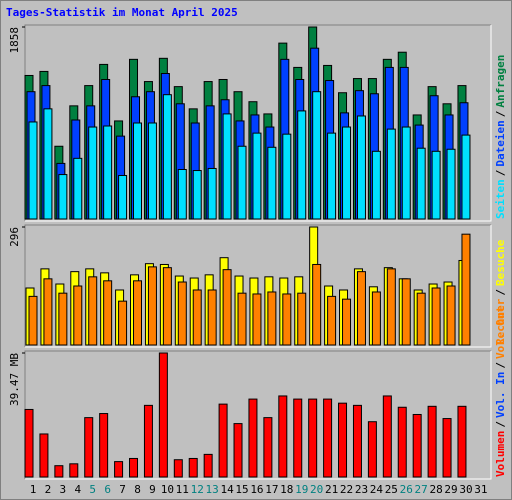 This screenshot has width=512, height=500. What do you see at coordinates (241, 489) in the screenshot?
I see `x-tick-label: 15` at bounding box center [241, 489].